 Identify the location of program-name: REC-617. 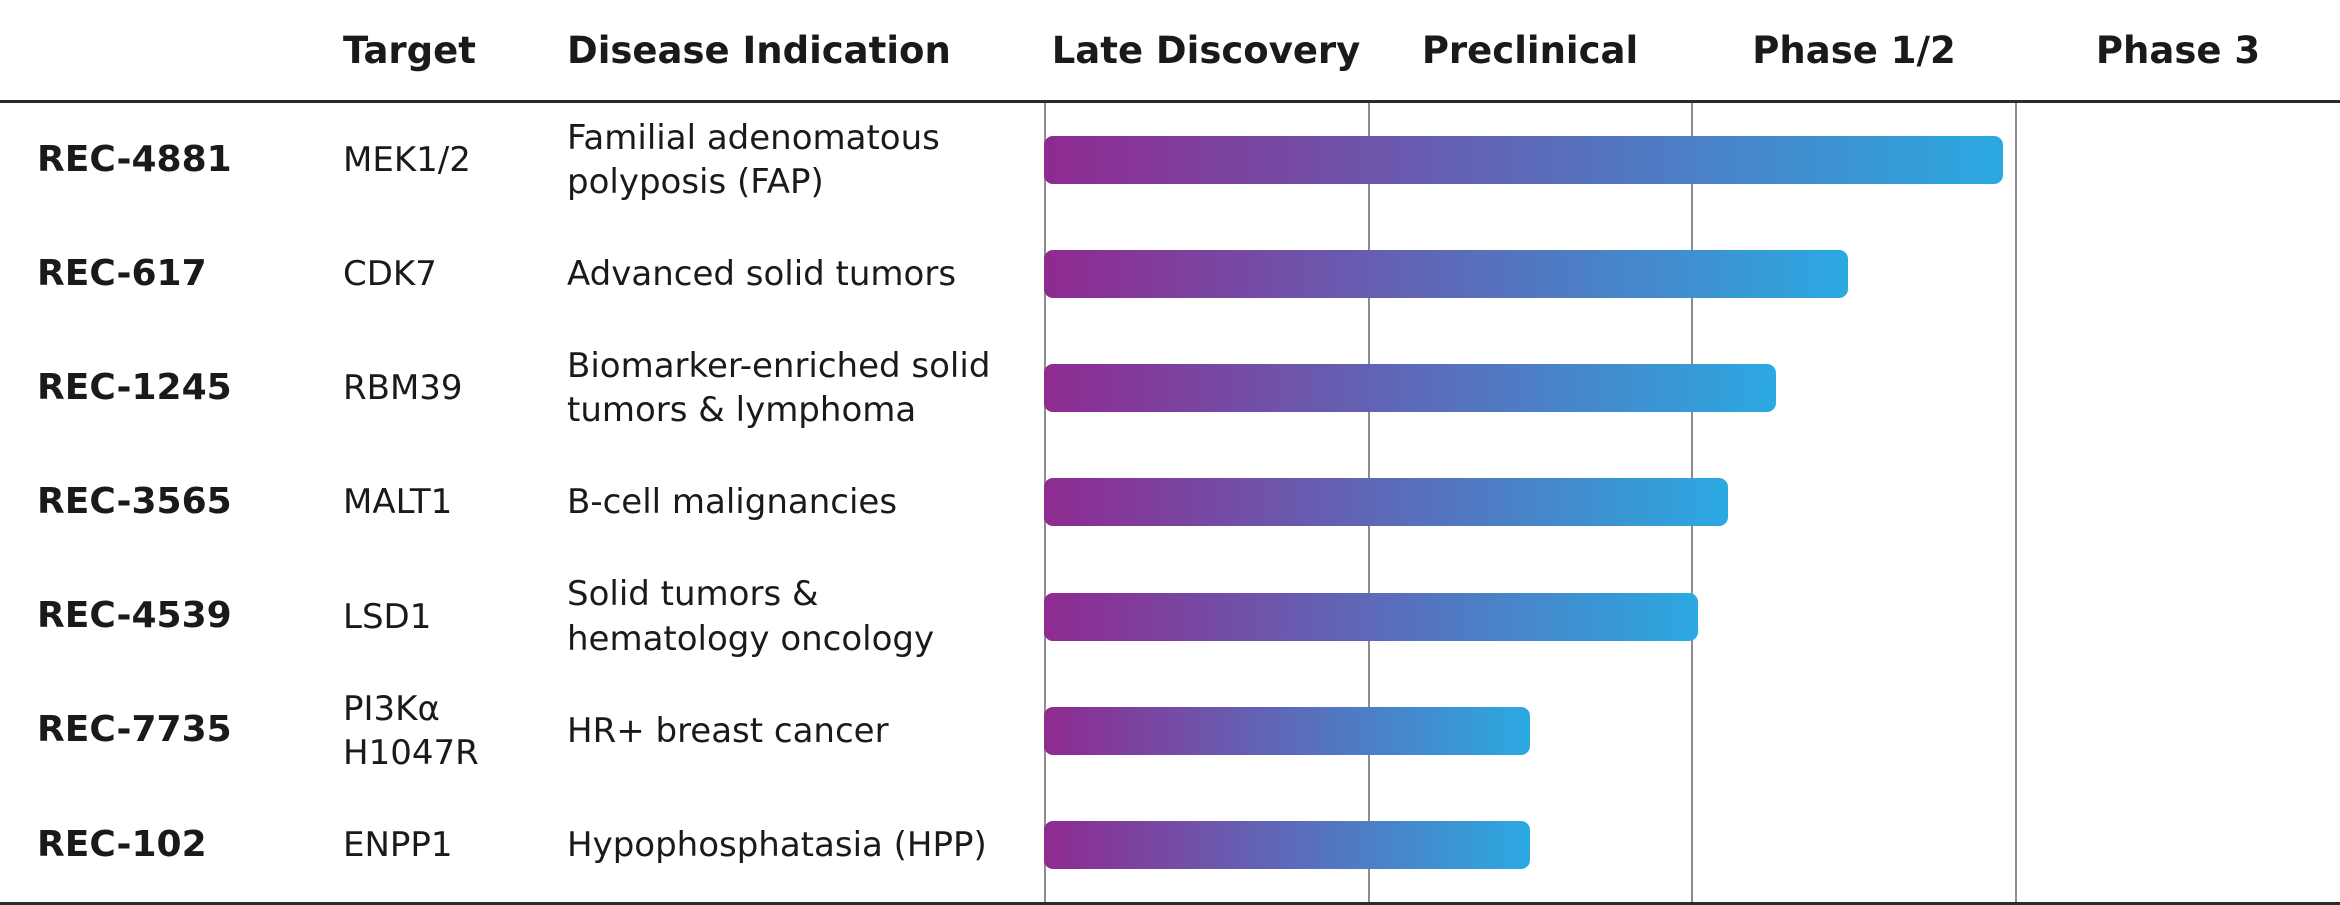
(122, 273).